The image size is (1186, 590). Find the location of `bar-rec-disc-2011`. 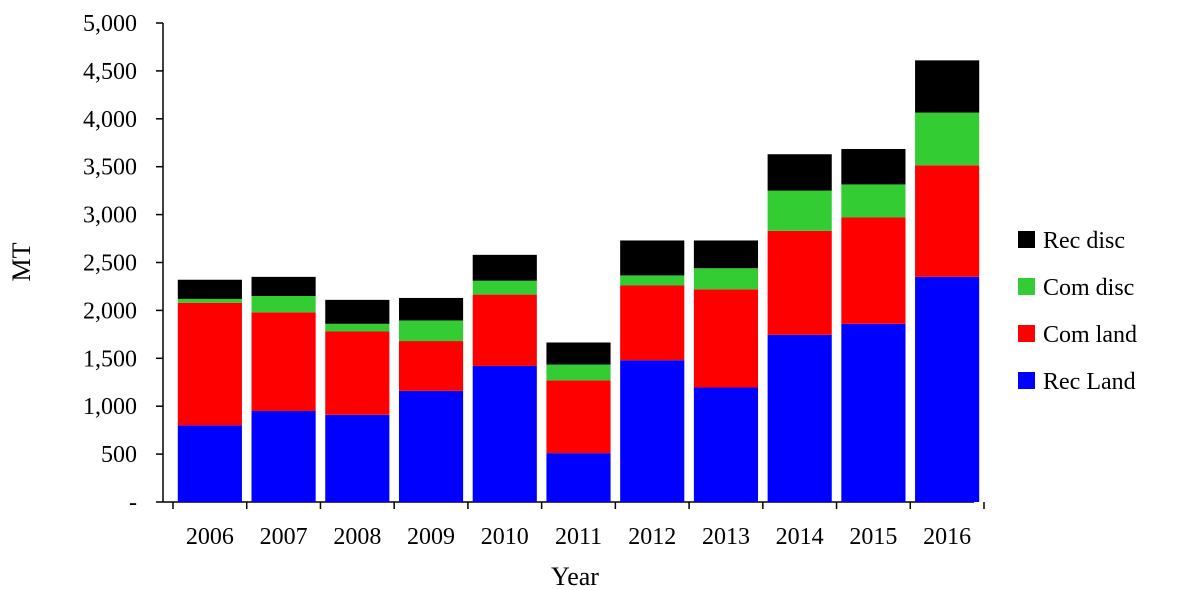

bar-rec-disc-2011 is located at coordinates (578, 353).